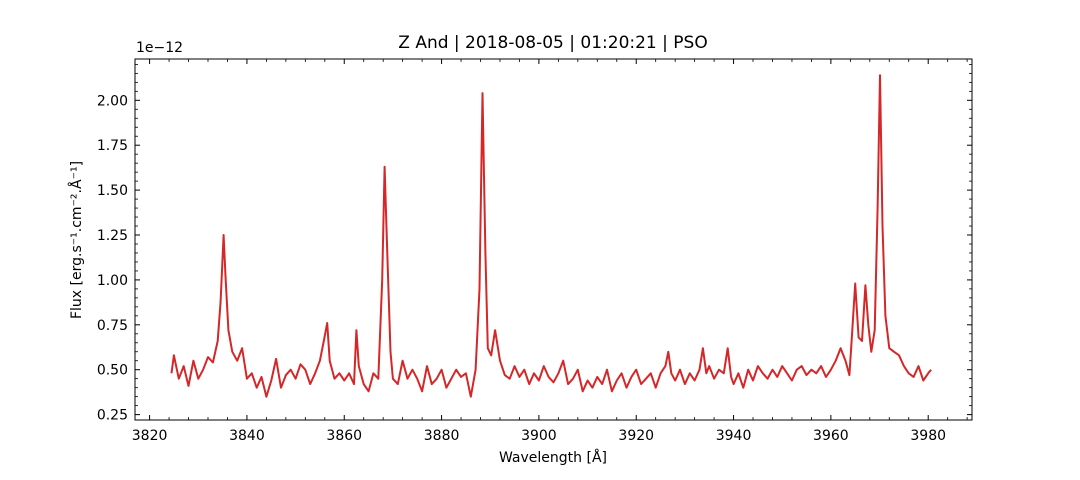  What do you see at coordinates (734, 436) in the screenshot?
I see `x-tick-label: 3940` at bounding box center [734, 436].